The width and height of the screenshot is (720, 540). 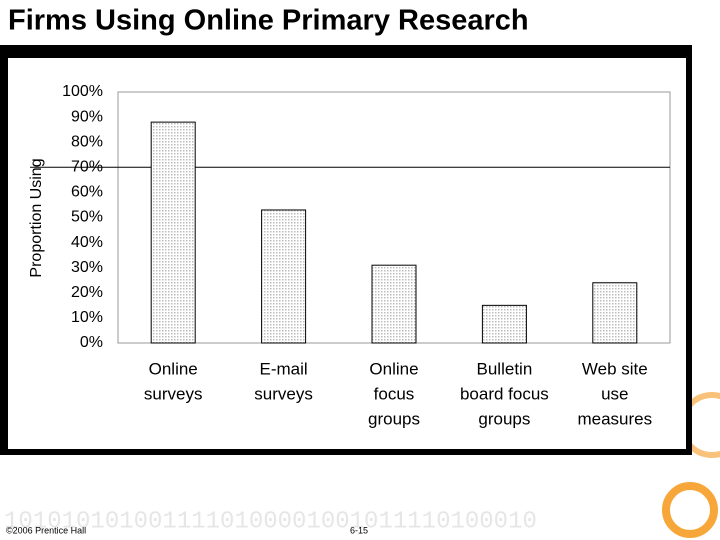 What do you see at coordinates (91, 342) in the screenshot?
I see `y-tick-label: 0%` at bounding box center [91, 342].